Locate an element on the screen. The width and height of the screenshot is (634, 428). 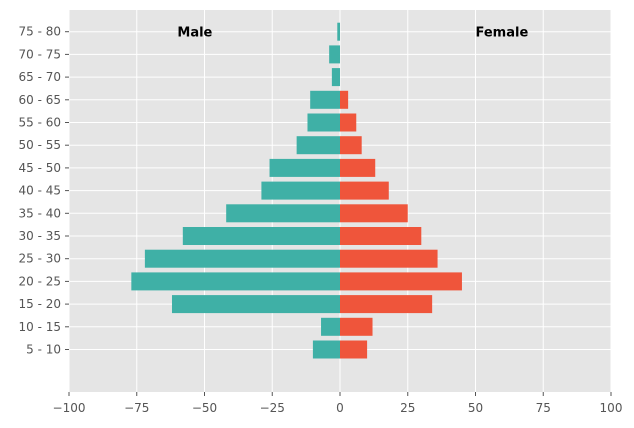
x-tick-label: −75 is located at coordinates (136, 408).